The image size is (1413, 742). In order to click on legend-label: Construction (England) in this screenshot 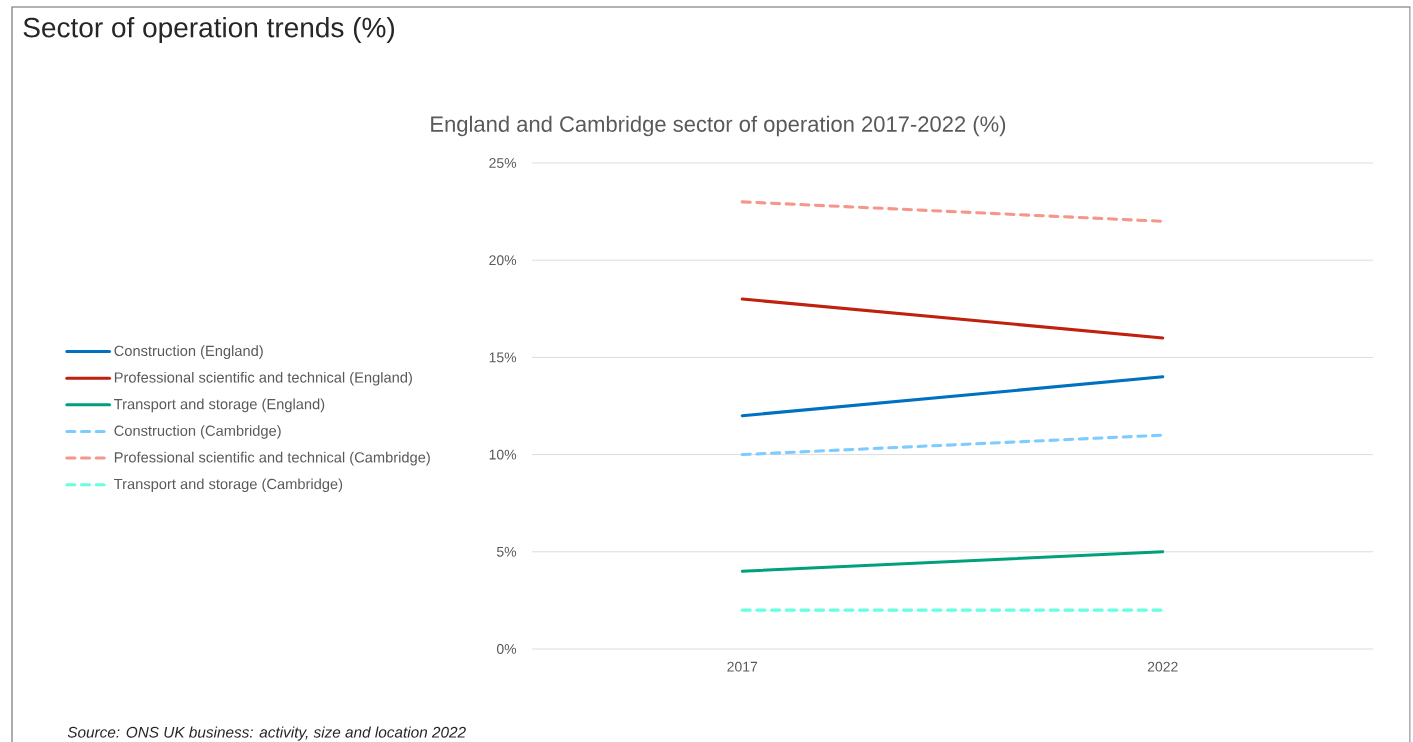, I will do `click(188, 352)`.